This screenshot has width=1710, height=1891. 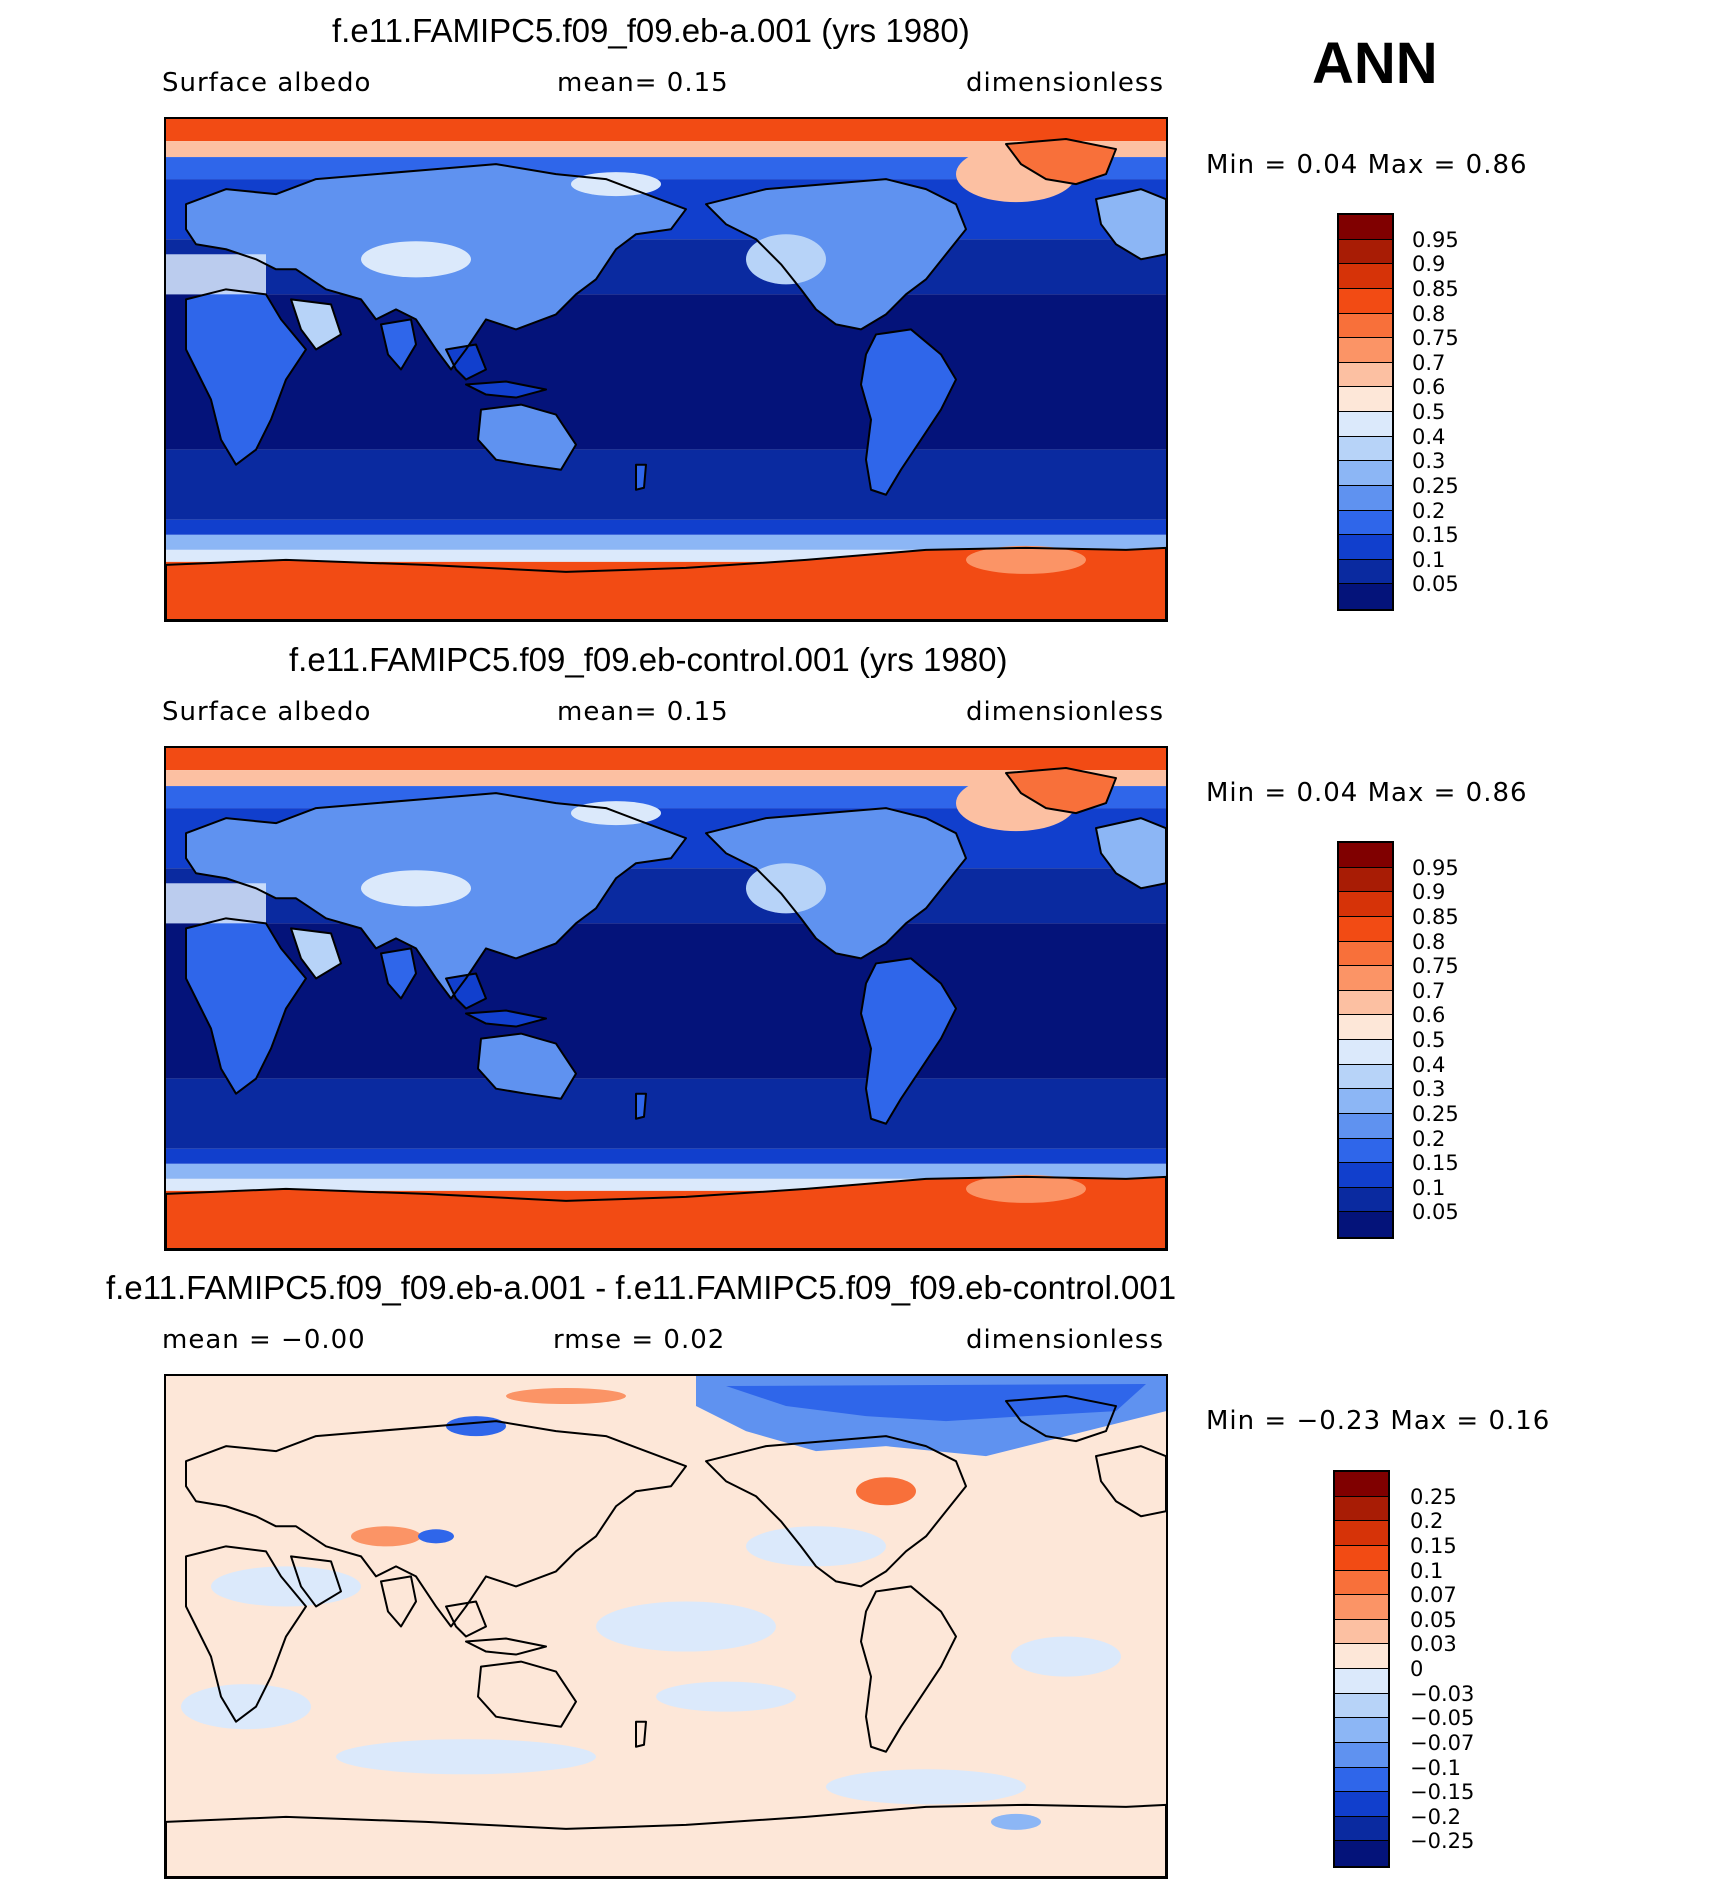 What do you see at coordinates (1429, 264) in the screenshot?
I see `colorbar-label: 0.9` at bounding box center [1429, 264].